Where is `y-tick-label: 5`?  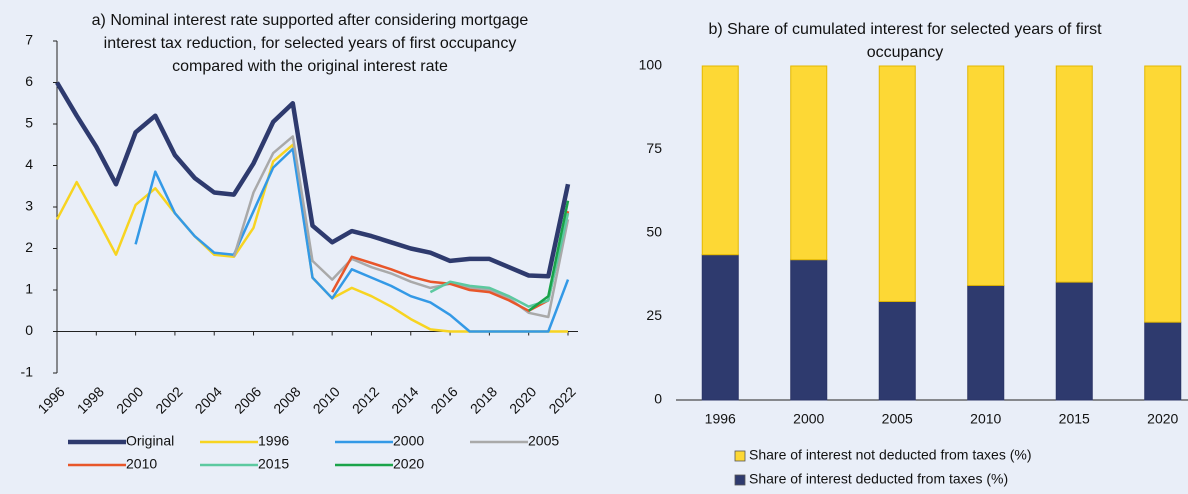 y-tick-label: 5 is located at coordinates (29, 123).